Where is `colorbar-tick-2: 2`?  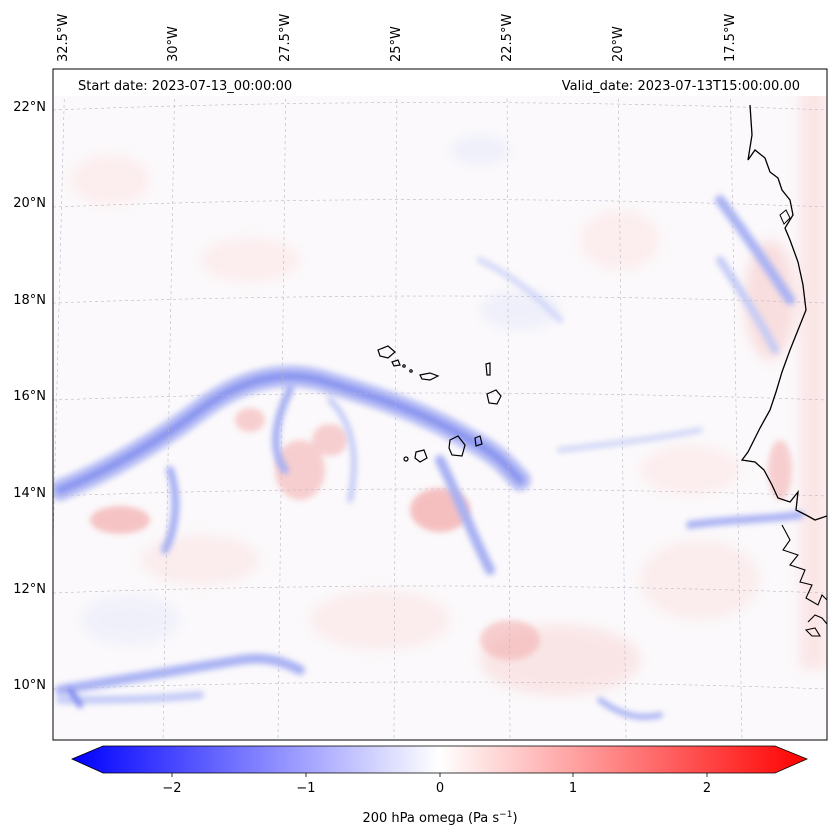 colorbar-tick-2: 2 is located at coordinates (707, 788).